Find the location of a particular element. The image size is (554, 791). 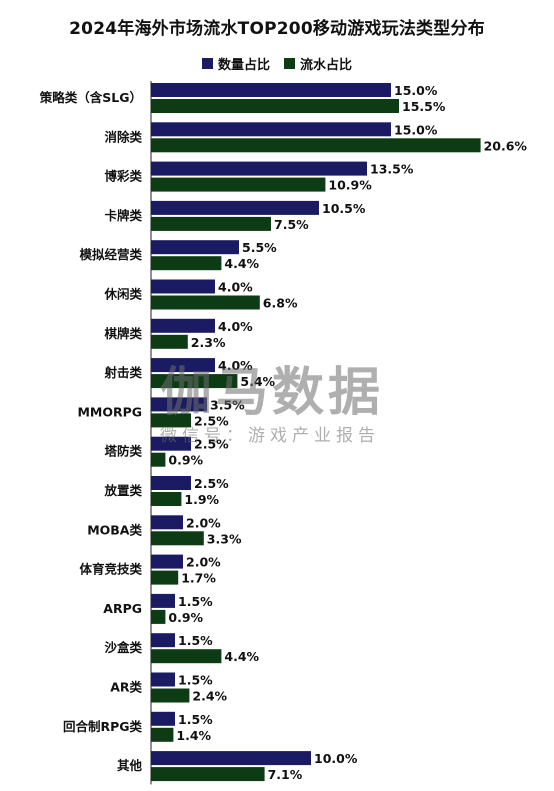

data-label-revenue-share: 10.9% is located at coordinates (350, 185).